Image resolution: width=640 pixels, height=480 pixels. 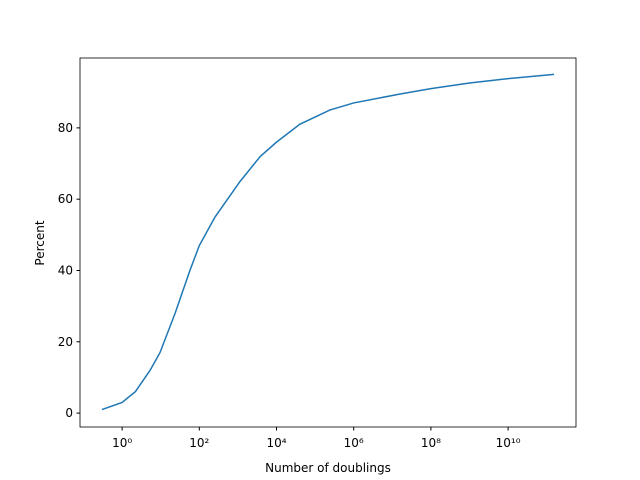 I want to click on y-tick-label: 40, so click(x=65, y=270).